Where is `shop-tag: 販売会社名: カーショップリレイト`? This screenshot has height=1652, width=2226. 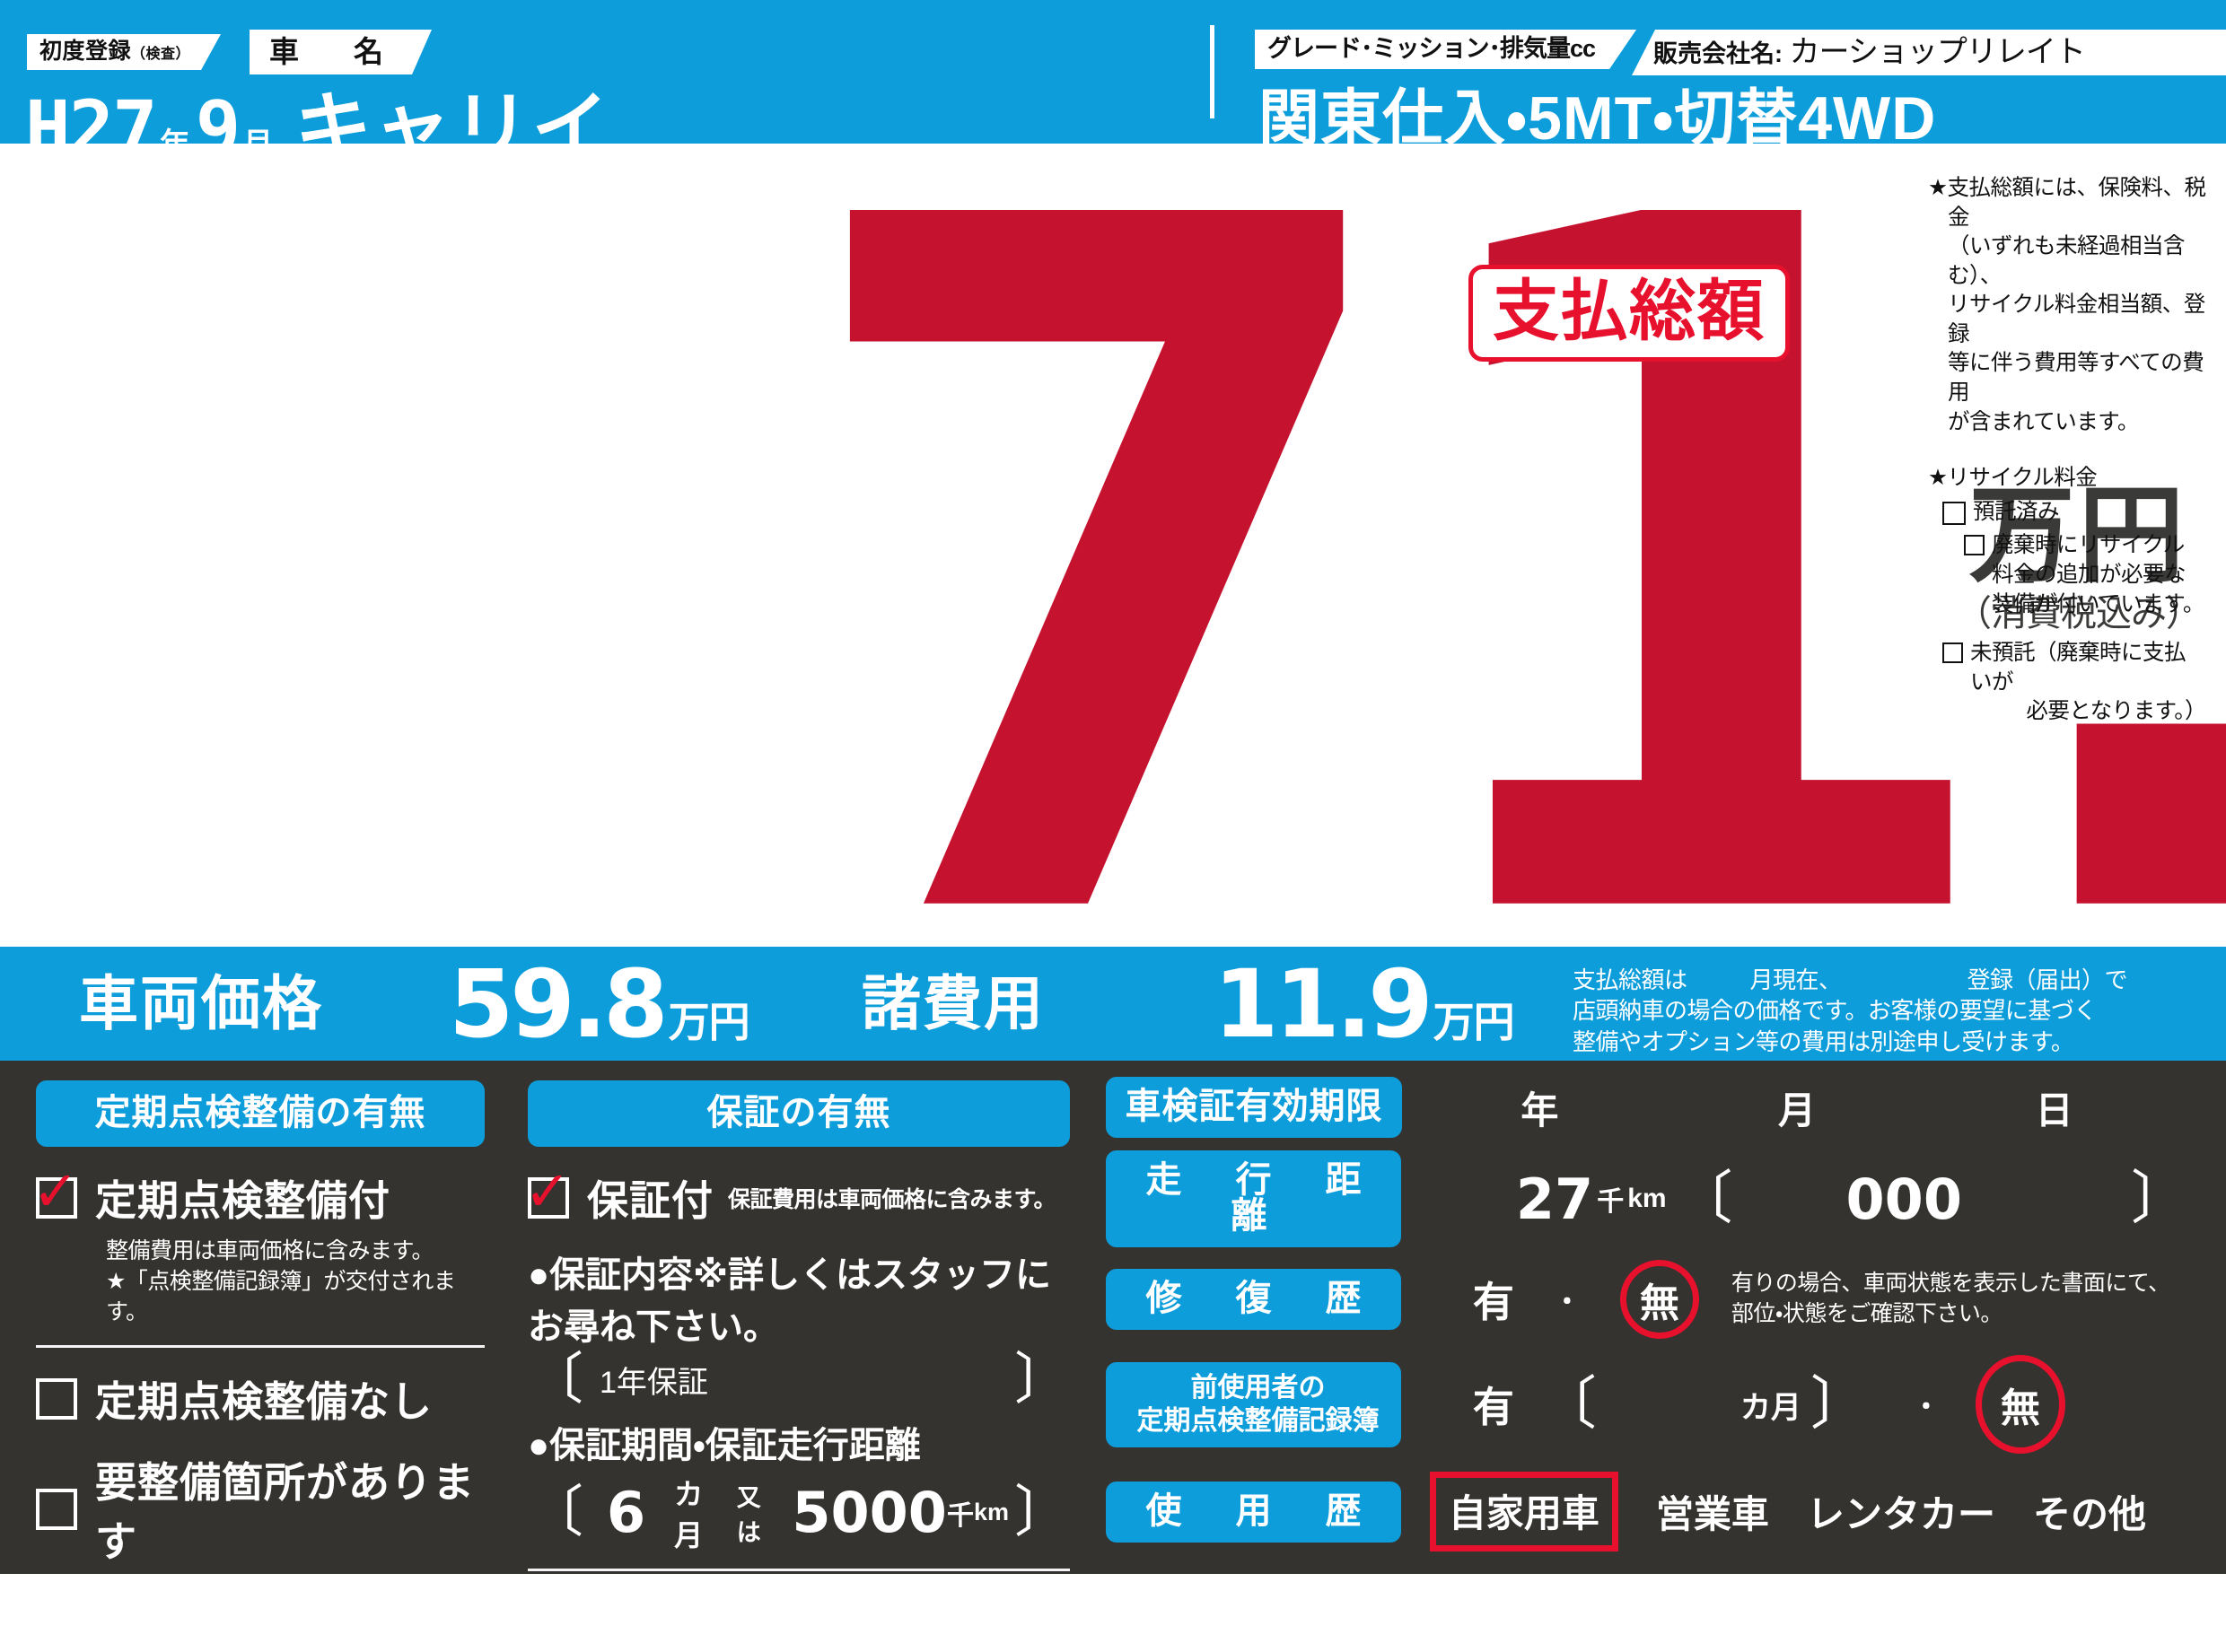 shop-tag: 販売会社名: カーショップリレイト is located at coordinates (1929, 52).